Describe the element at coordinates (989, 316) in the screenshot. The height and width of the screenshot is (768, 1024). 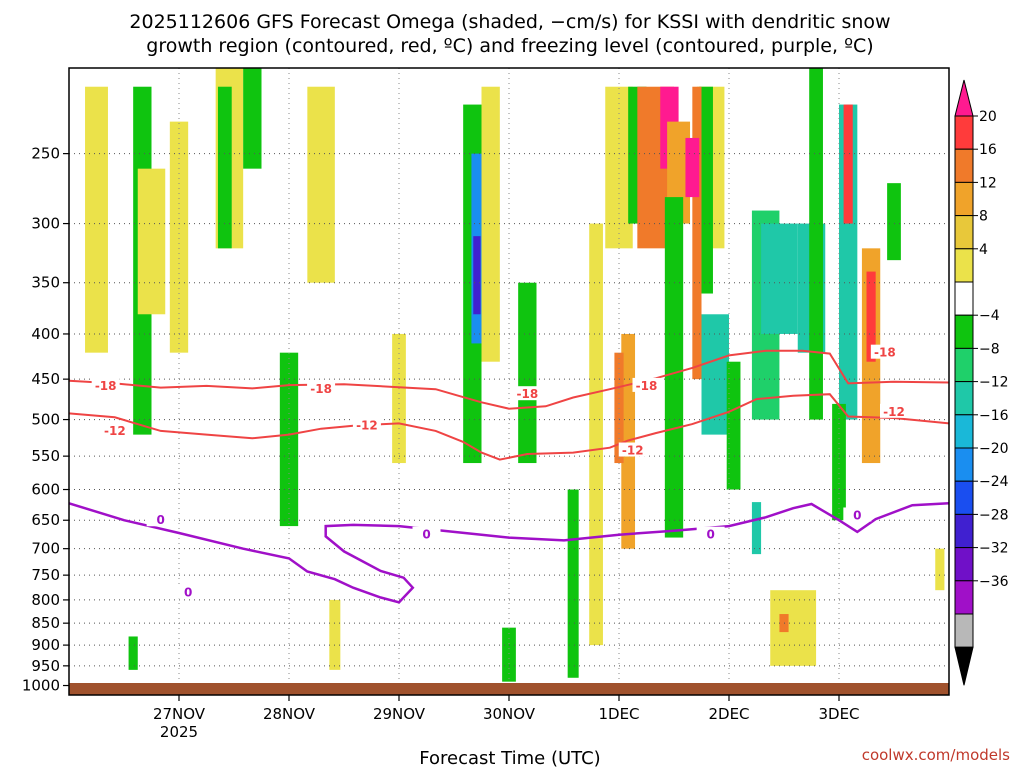
I see `colorbar-tick-label: −4` at that location.